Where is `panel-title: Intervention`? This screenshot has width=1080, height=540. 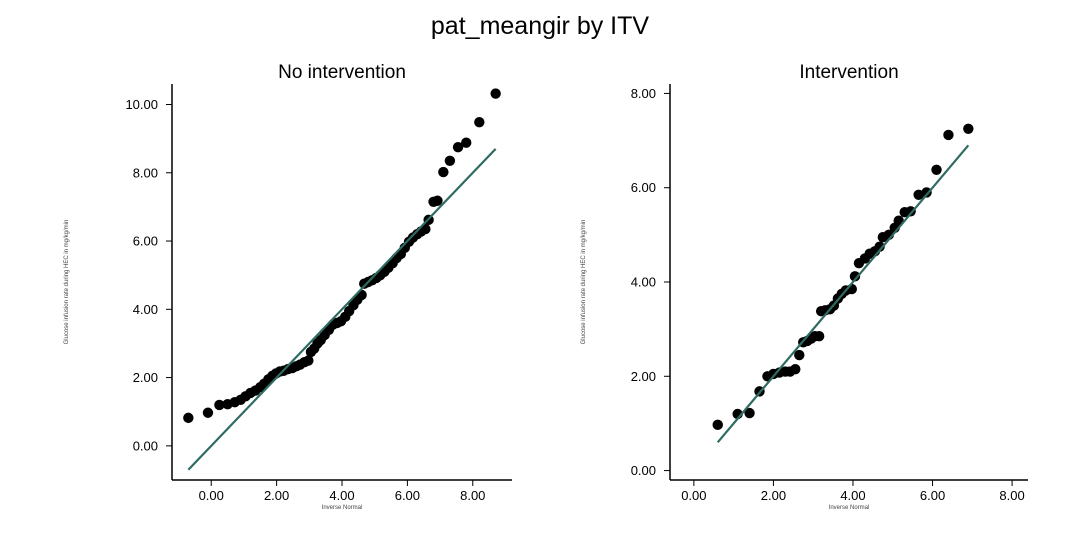 panel-title: Intervention is located at coordinates (848, 72).